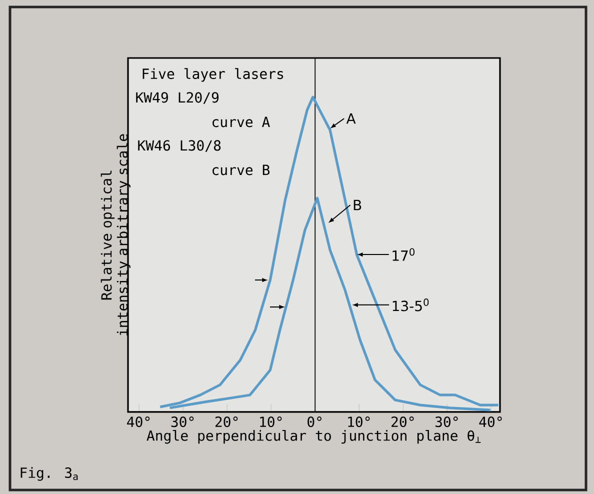 The width and height of the screenshot is (594, 494). I want to click on y-axis-title: Relative optical intensity arbitrary scale, so click(115, 235).